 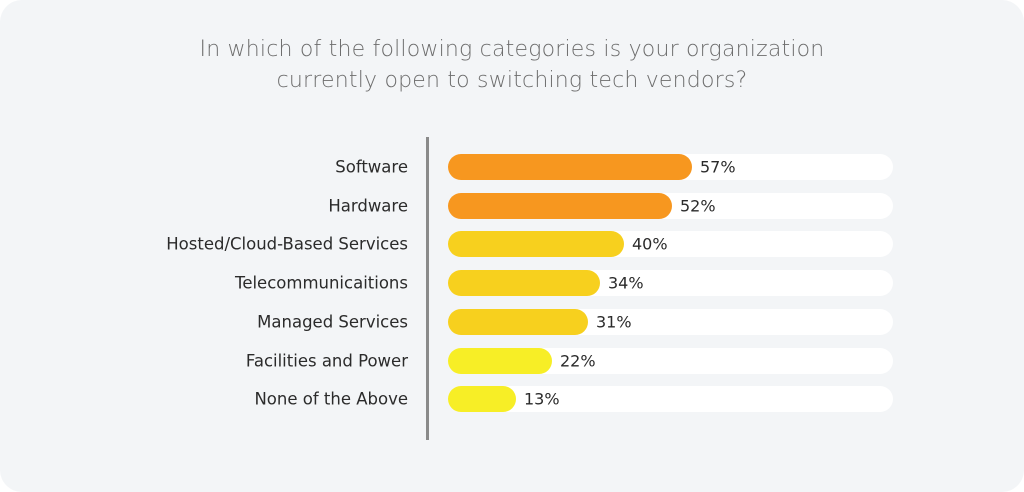 What do you see at coordinates (371, 167) in the screenshot?
I see `category-label: Software` at bounding box center [371, 167].